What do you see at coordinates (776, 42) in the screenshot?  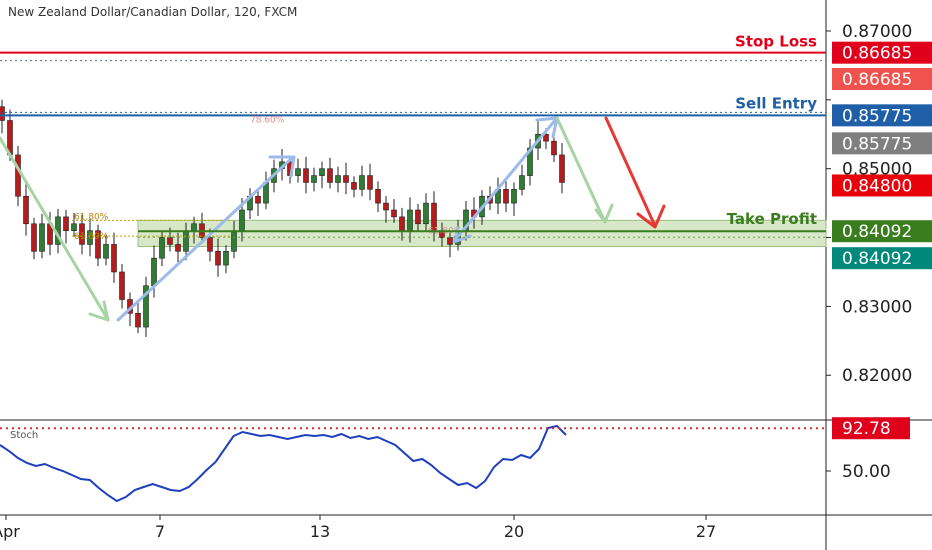 I see `stop-loss-label: Stop Loss` at bounding box center [776, 42].